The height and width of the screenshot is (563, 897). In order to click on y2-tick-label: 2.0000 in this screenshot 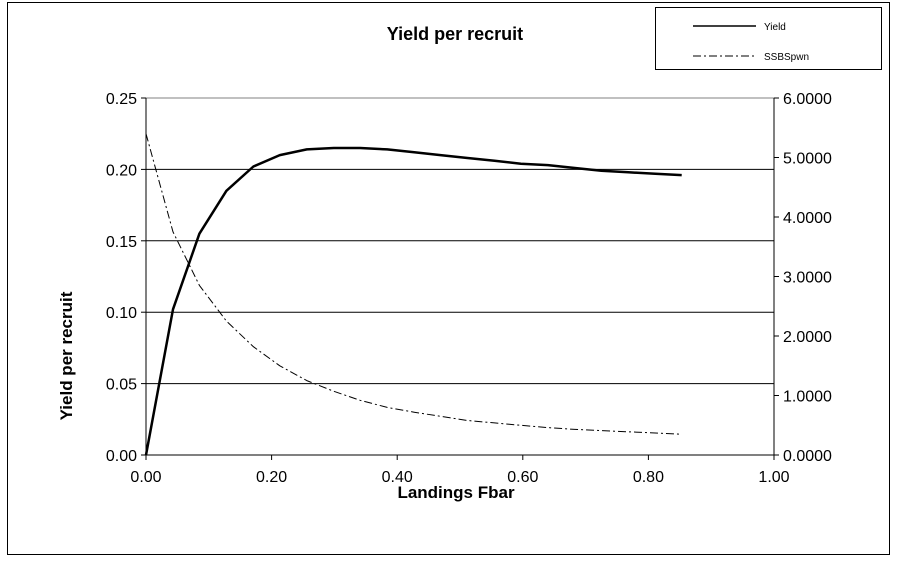, I will do `click(807, 337)`.